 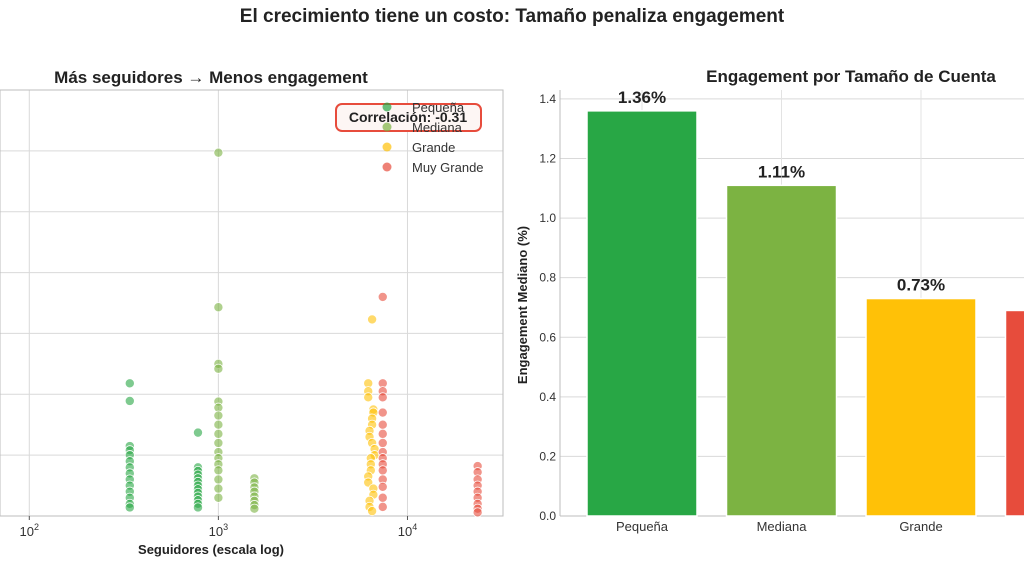 I want to click on scatter-x-tick-label: 10⁴, so click(x=407, y=530).